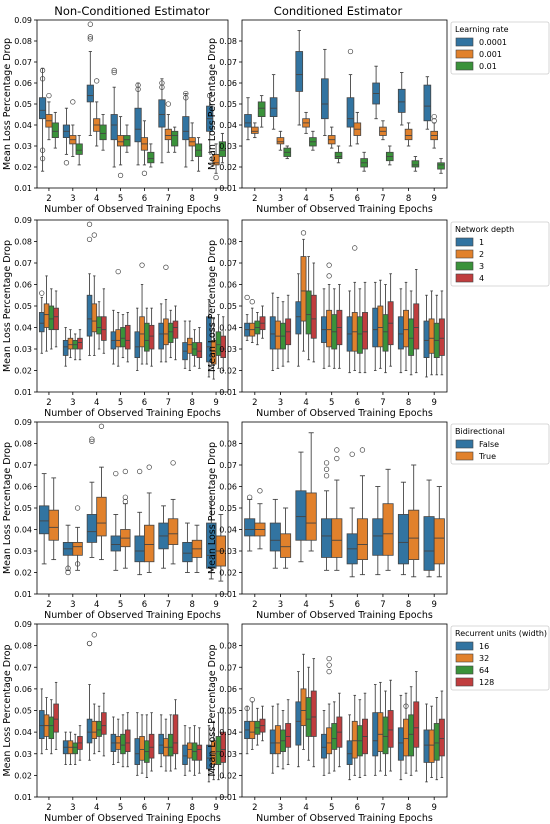 This screenshot has width=550, height=824. I want to click on x-axis-label: Number of Observed Training Epochs, so click(344, 615).